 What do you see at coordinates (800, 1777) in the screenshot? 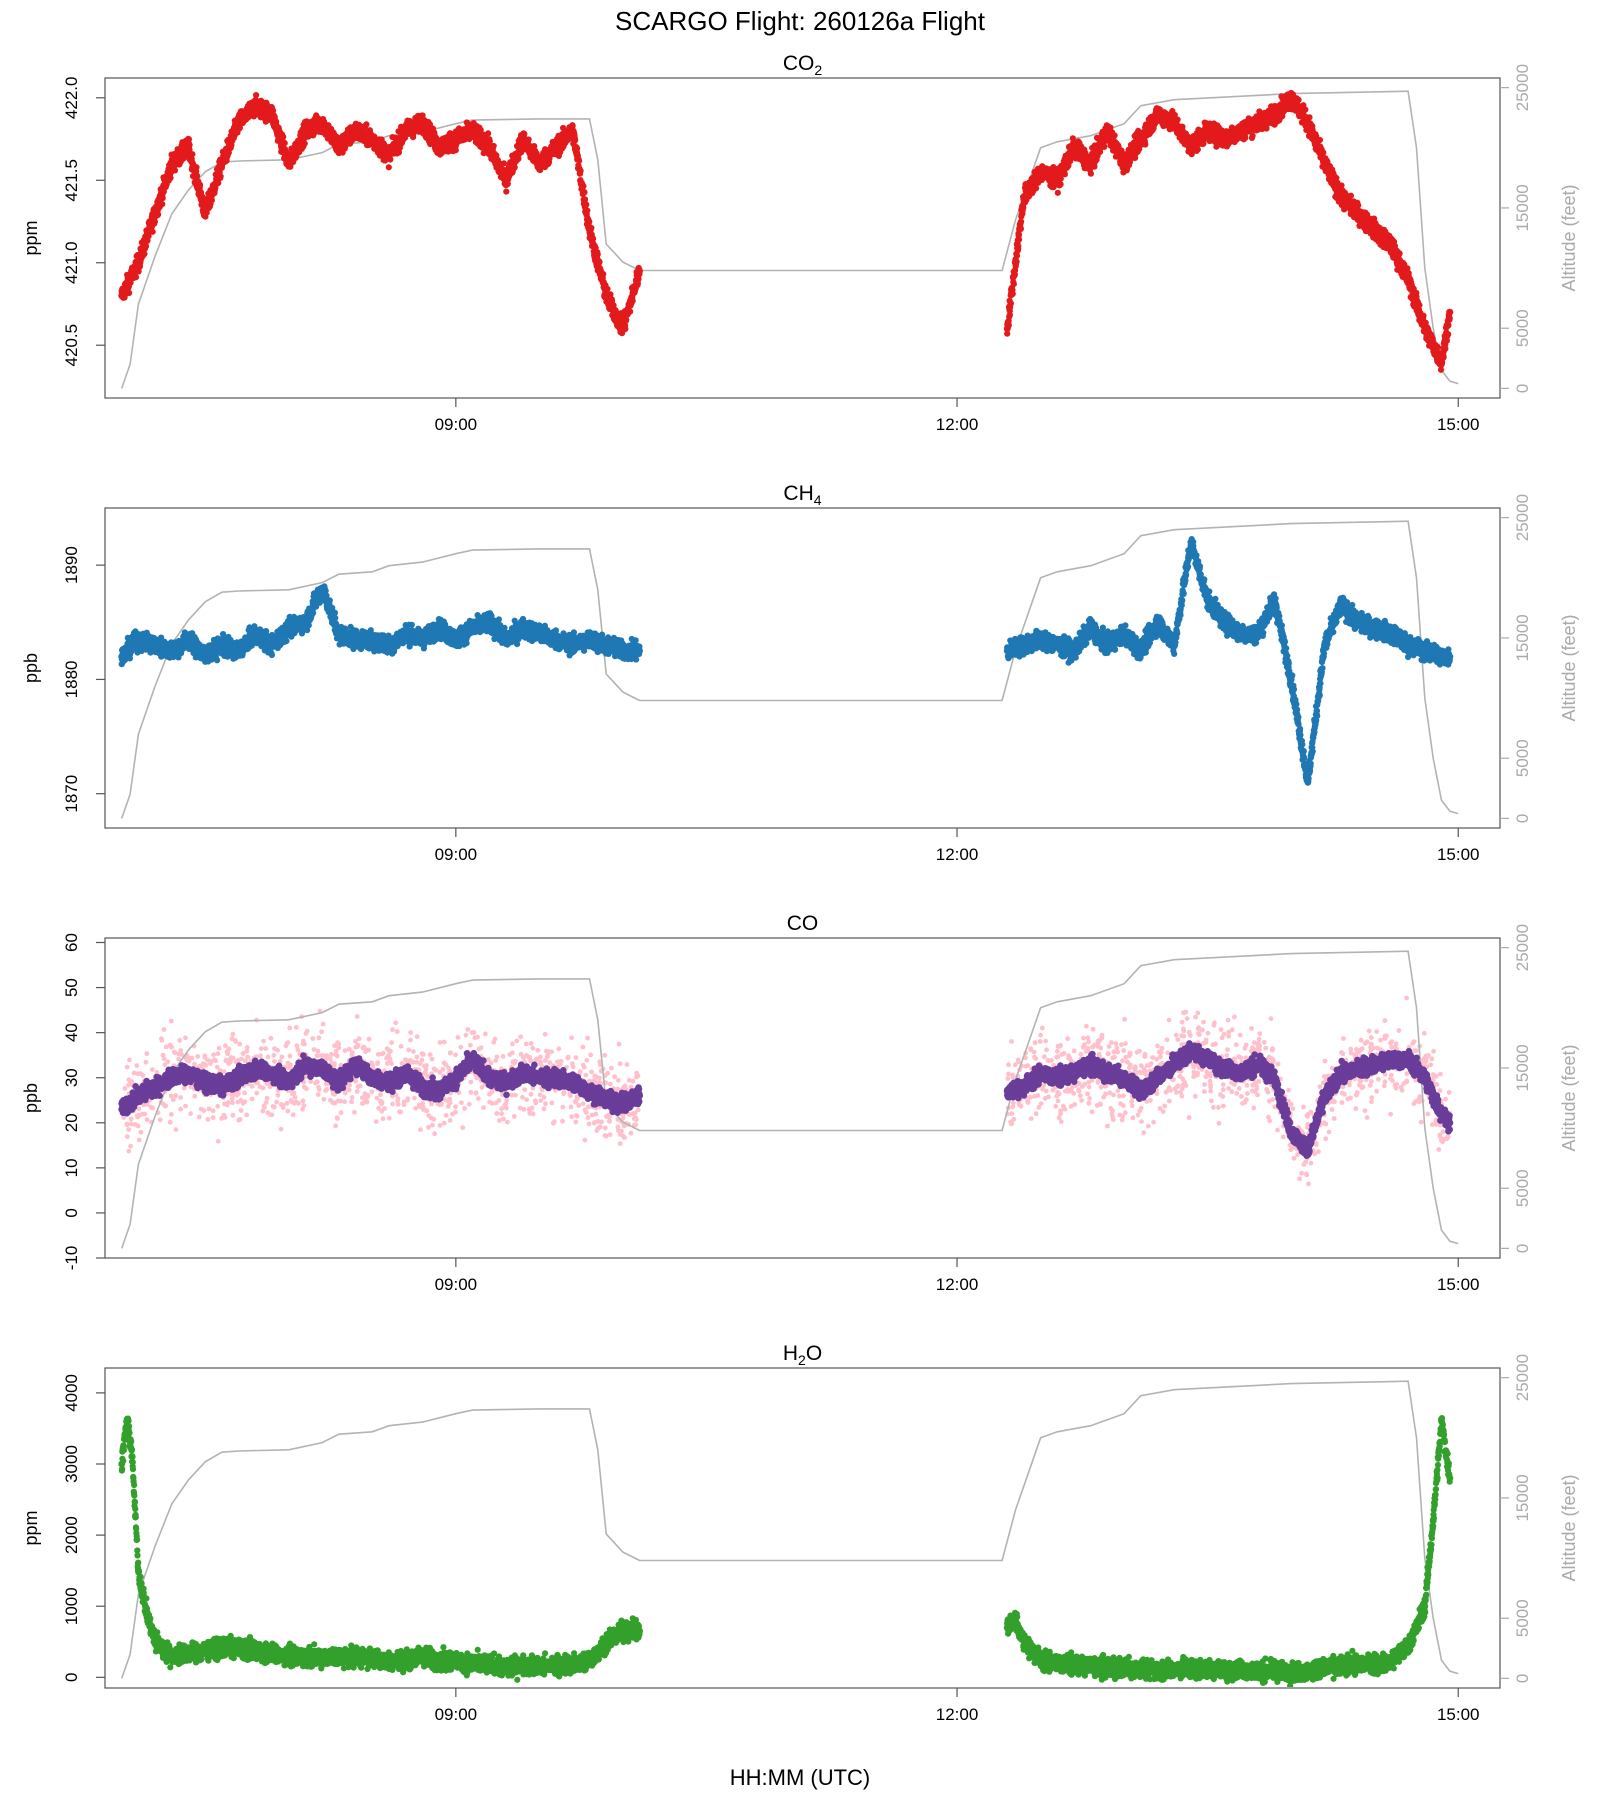
I see `x-axis-label: HH:MM (UTC)` at bounding box center [800, 1777].